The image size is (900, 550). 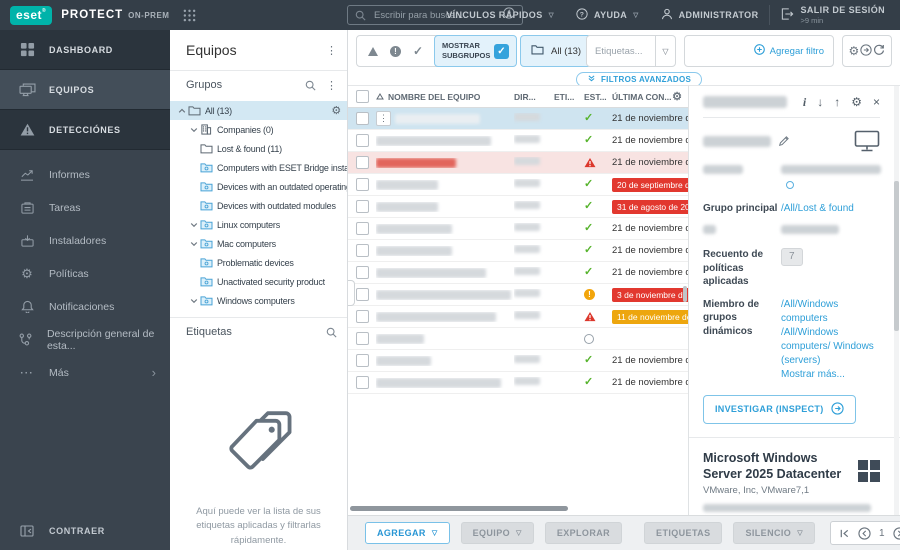 What do you see at coordinates (879, 51) in the screenshot?
I see `refresh-icon` at bounding box center [879, 51].